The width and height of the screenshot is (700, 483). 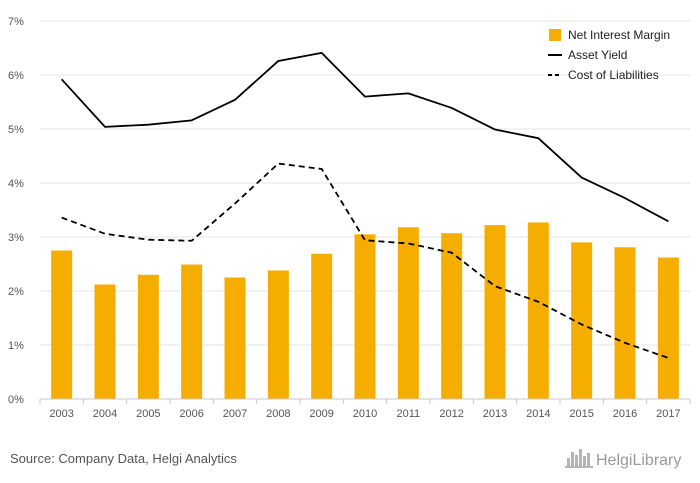 I want to click on x-tick-label: 2012, so click(x=451, y=414).